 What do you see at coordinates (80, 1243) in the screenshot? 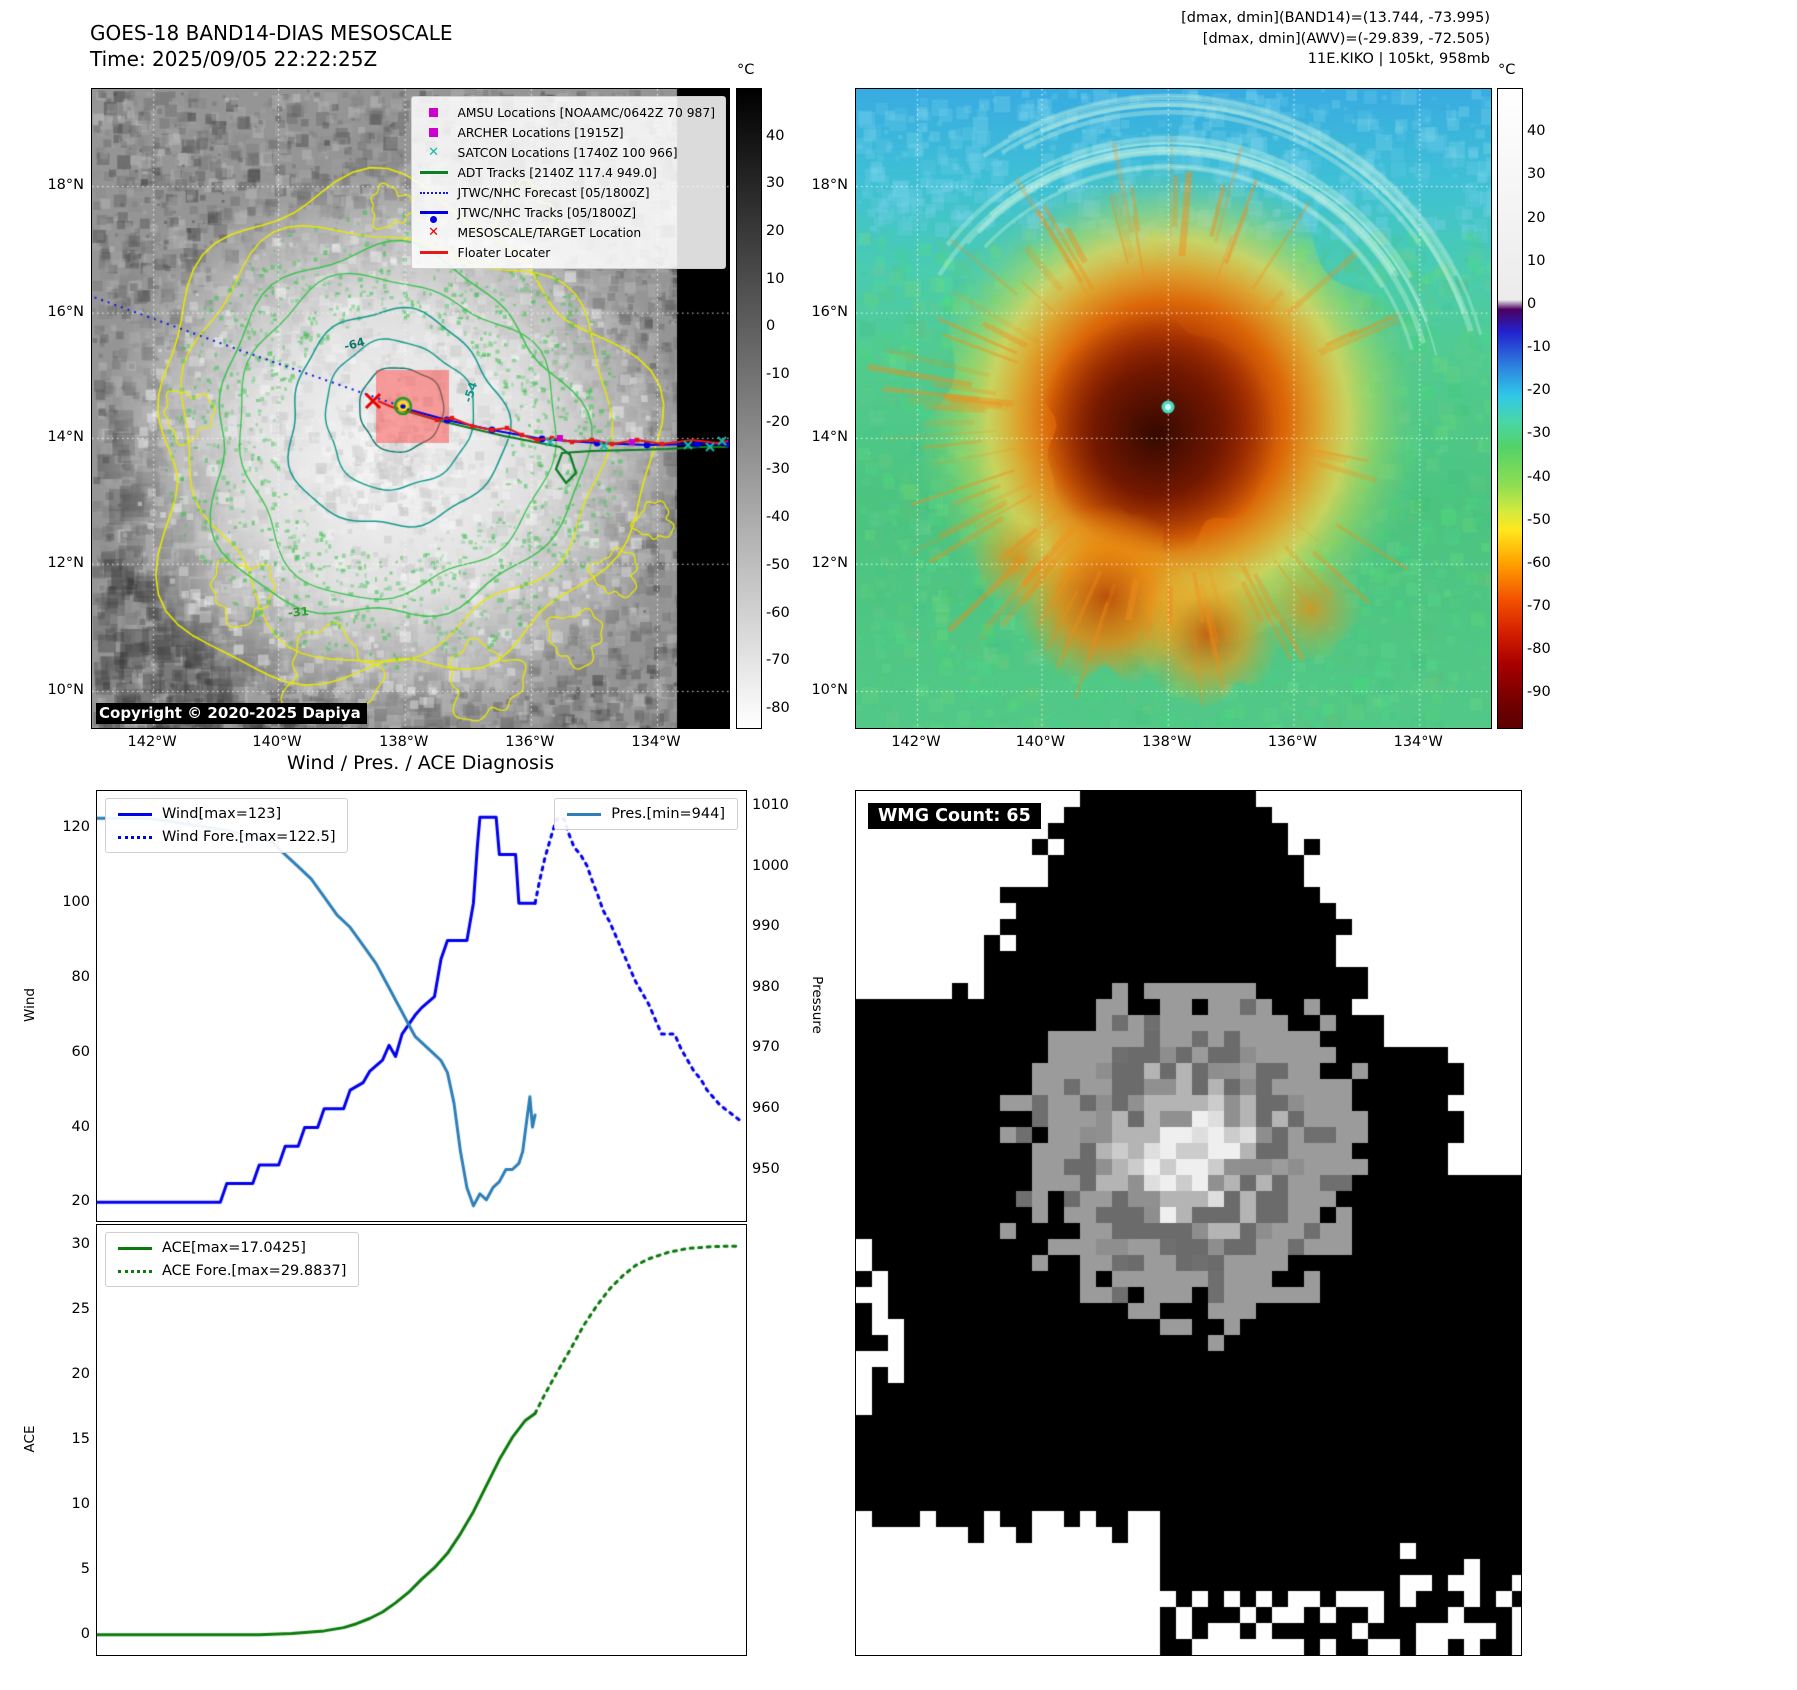
I see `chart-tick-label: 30` at bounding box center [80, 1243].